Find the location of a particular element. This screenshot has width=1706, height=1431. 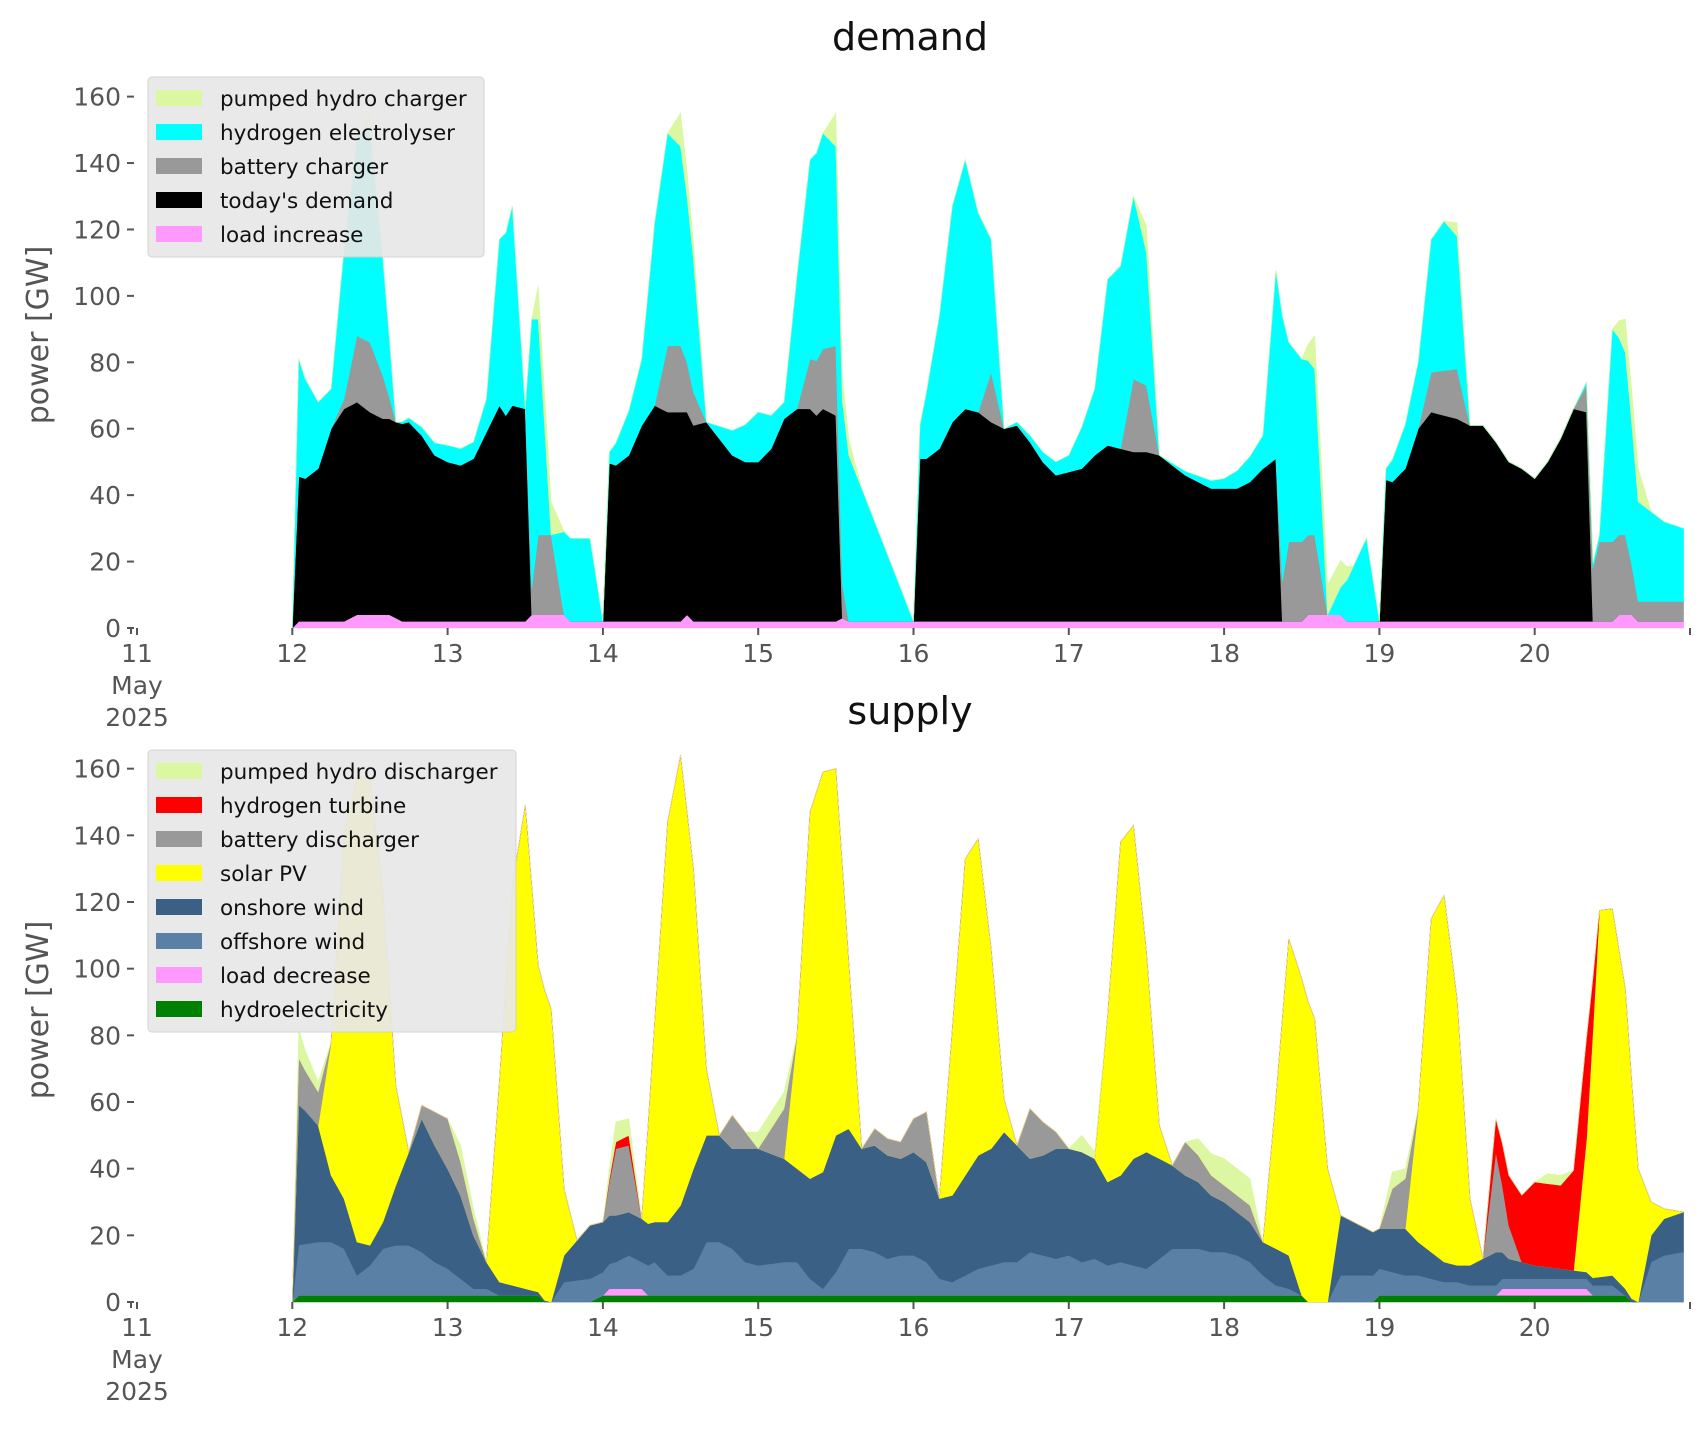

legend-label-hydroelectricity: hydroelectricity is located at coordinates (304, 1010).